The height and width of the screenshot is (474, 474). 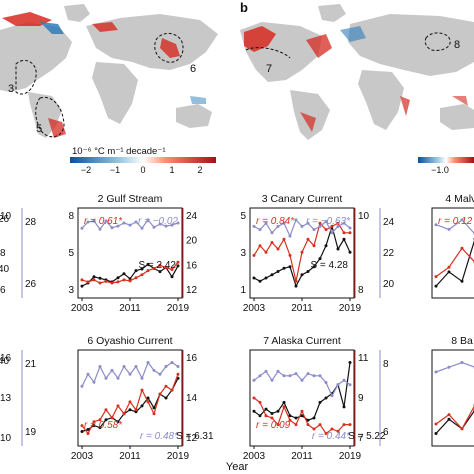 What do you see at coordinates (192, 398) in the screenshot?
I see `y-right-tick-label: 14` at bounding box center [192, 398].